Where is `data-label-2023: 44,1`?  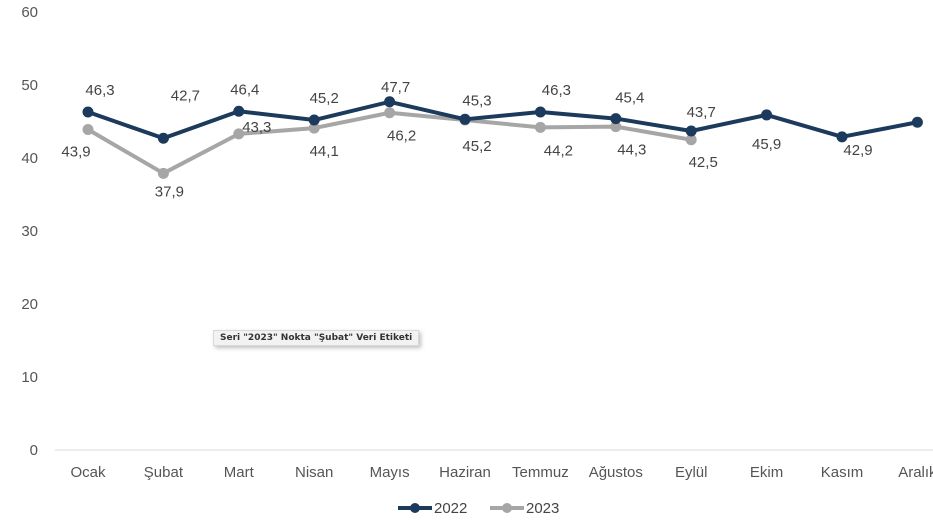 data-label-2023: 44,1 is located at coordinates (324, 151).